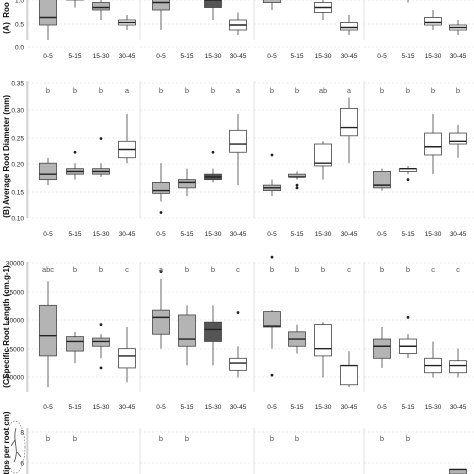 This screenshot has width=474, height=474. What do you see at coordinates (19, 25) in the screenshot?
I see `y-tick-label: 0.5` at bounding box center [19, 25].